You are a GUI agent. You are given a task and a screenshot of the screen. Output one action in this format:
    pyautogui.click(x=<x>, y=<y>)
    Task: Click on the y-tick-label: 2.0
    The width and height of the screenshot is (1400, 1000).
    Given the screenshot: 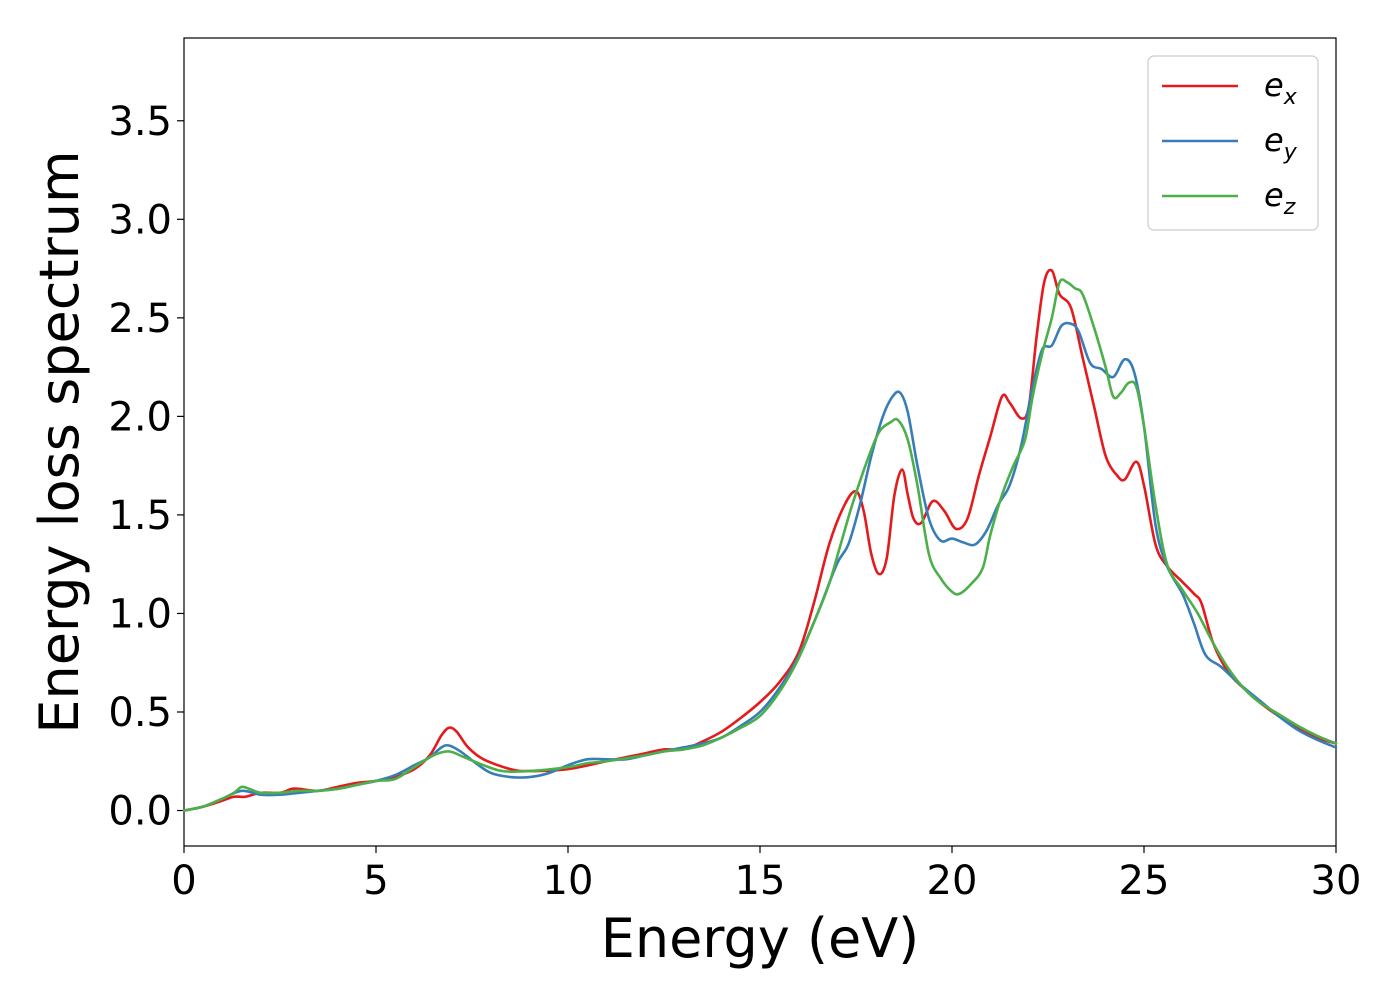 What is the action you would take?
    pyautogui.click(x=140, y=417)
    